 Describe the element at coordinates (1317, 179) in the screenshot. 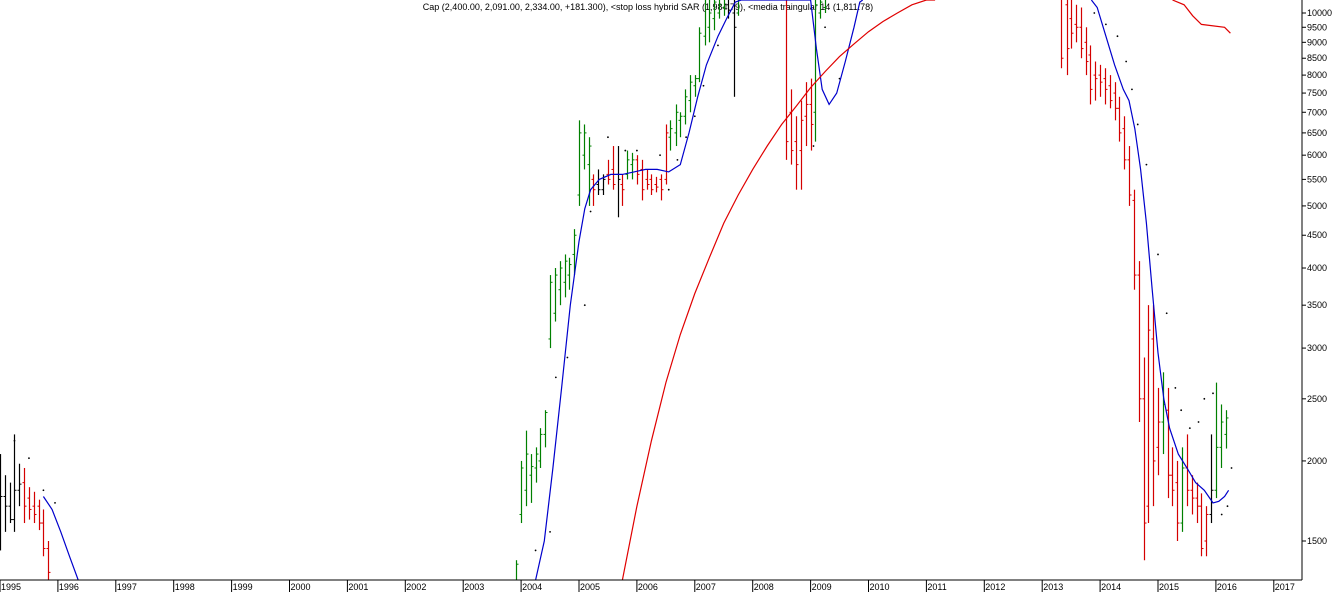

I see `y-tick-label: 5500` at that location.